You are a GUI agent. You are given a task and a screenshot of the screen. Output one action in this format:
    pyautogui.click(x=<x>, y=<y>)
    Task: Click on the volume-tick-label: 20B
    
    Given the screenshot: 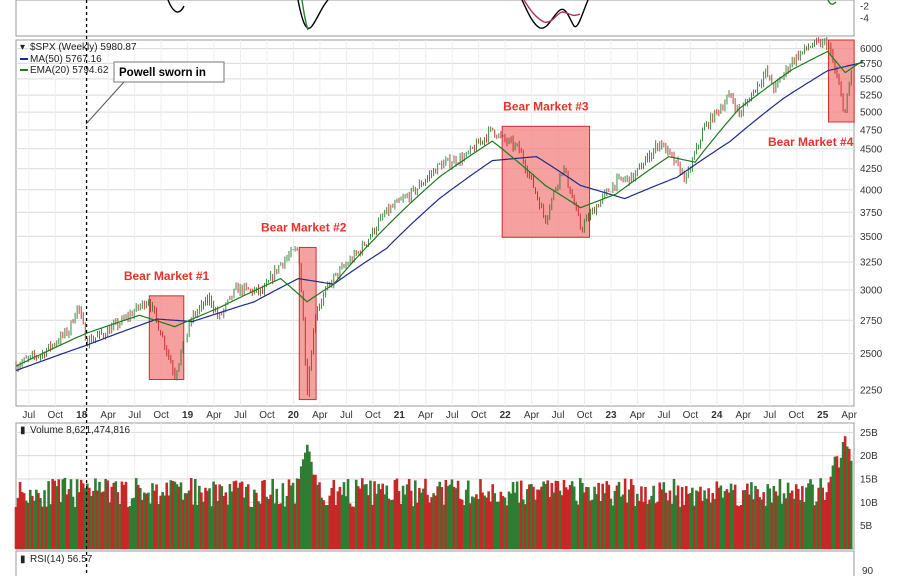 What is the action you would take?
    pyautogui.click(x=869, y=456)
    